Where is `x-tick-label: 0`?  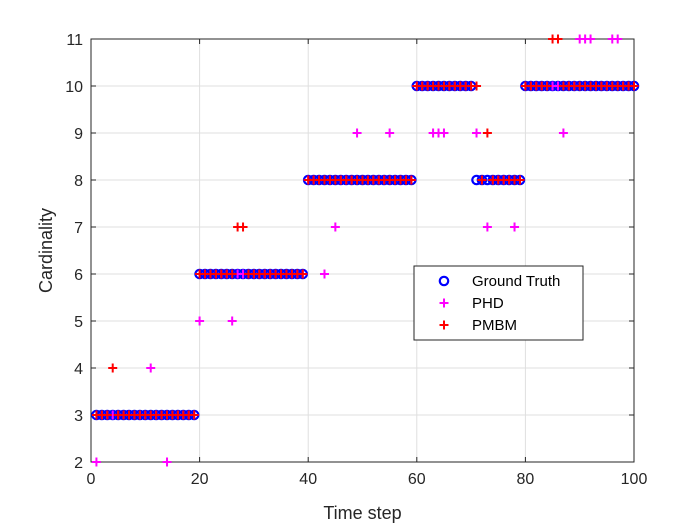
x-tick-label: 0 is located at coordinates (91, 479).